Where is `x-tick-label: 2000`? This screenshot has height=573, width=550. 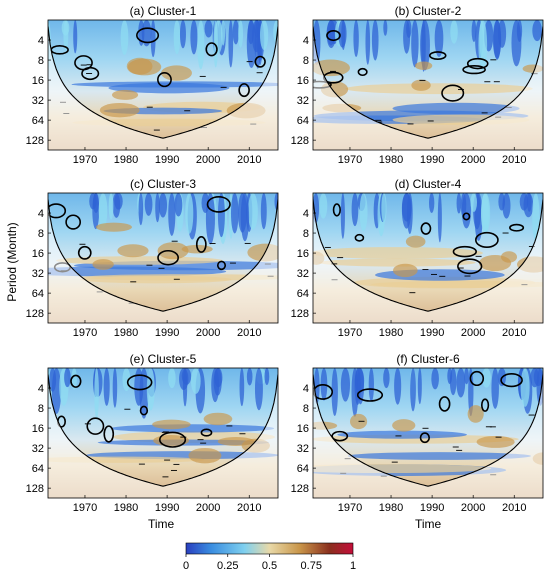 x-tick-label: 2000 is located at coordinates (473, 508).